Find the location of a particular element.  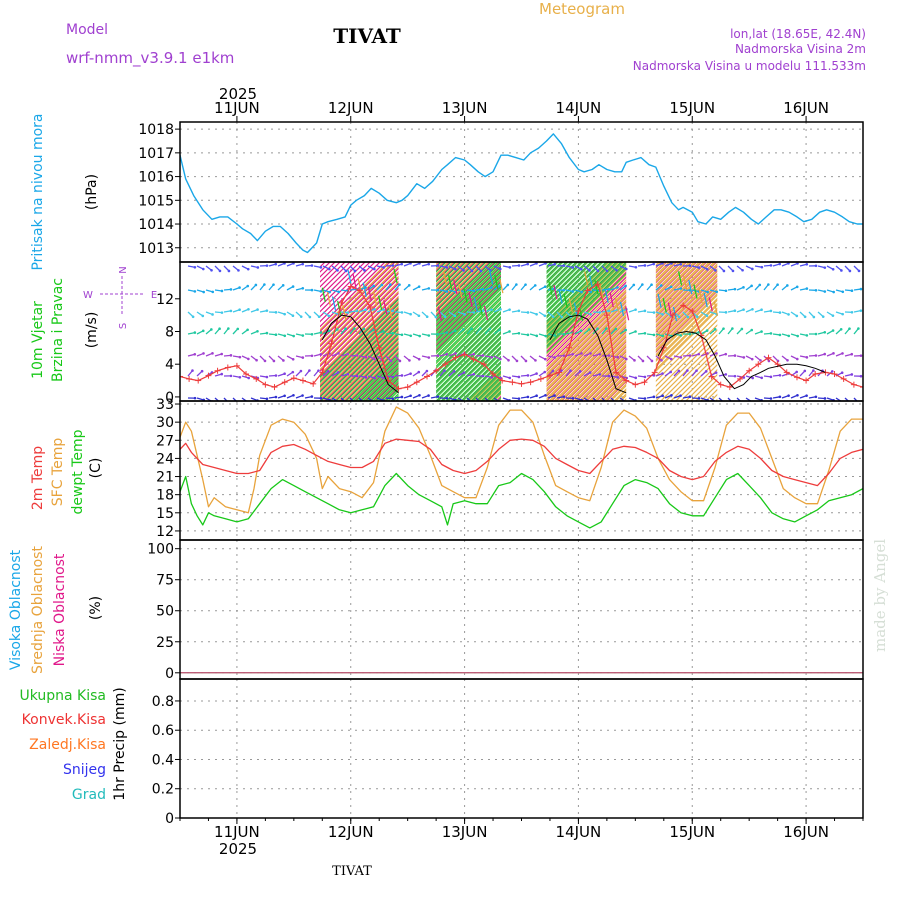

cloud-unit: (%) is located at coordinates (96, 608).